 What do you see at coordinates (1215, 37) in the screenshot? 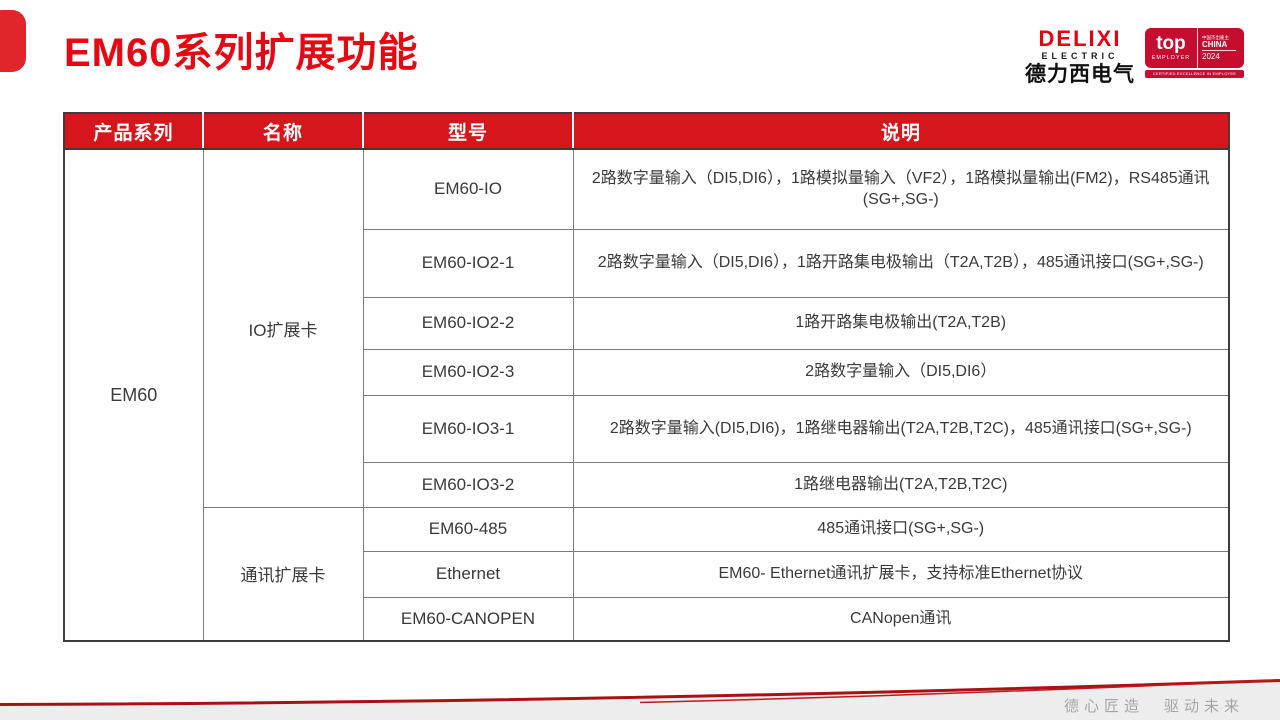
I see `badge-cn-title: 中国杰出雇主` at bounding box center [1215, 37].